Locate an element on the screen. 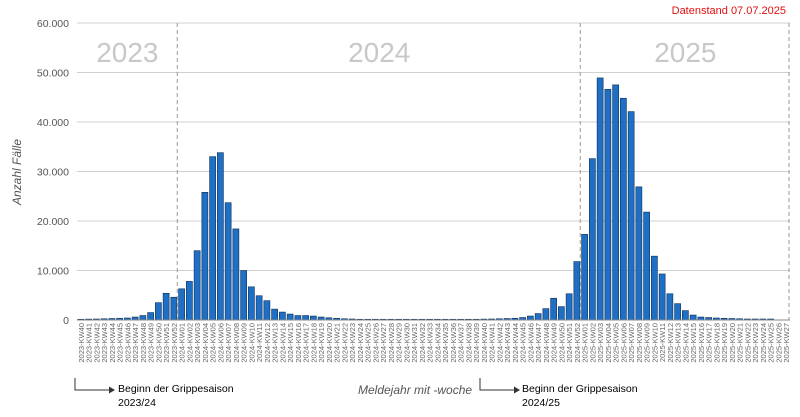 The image size is (800, 417). x-tick-label: 2025-KW19 is located at coordinates (724, 343).